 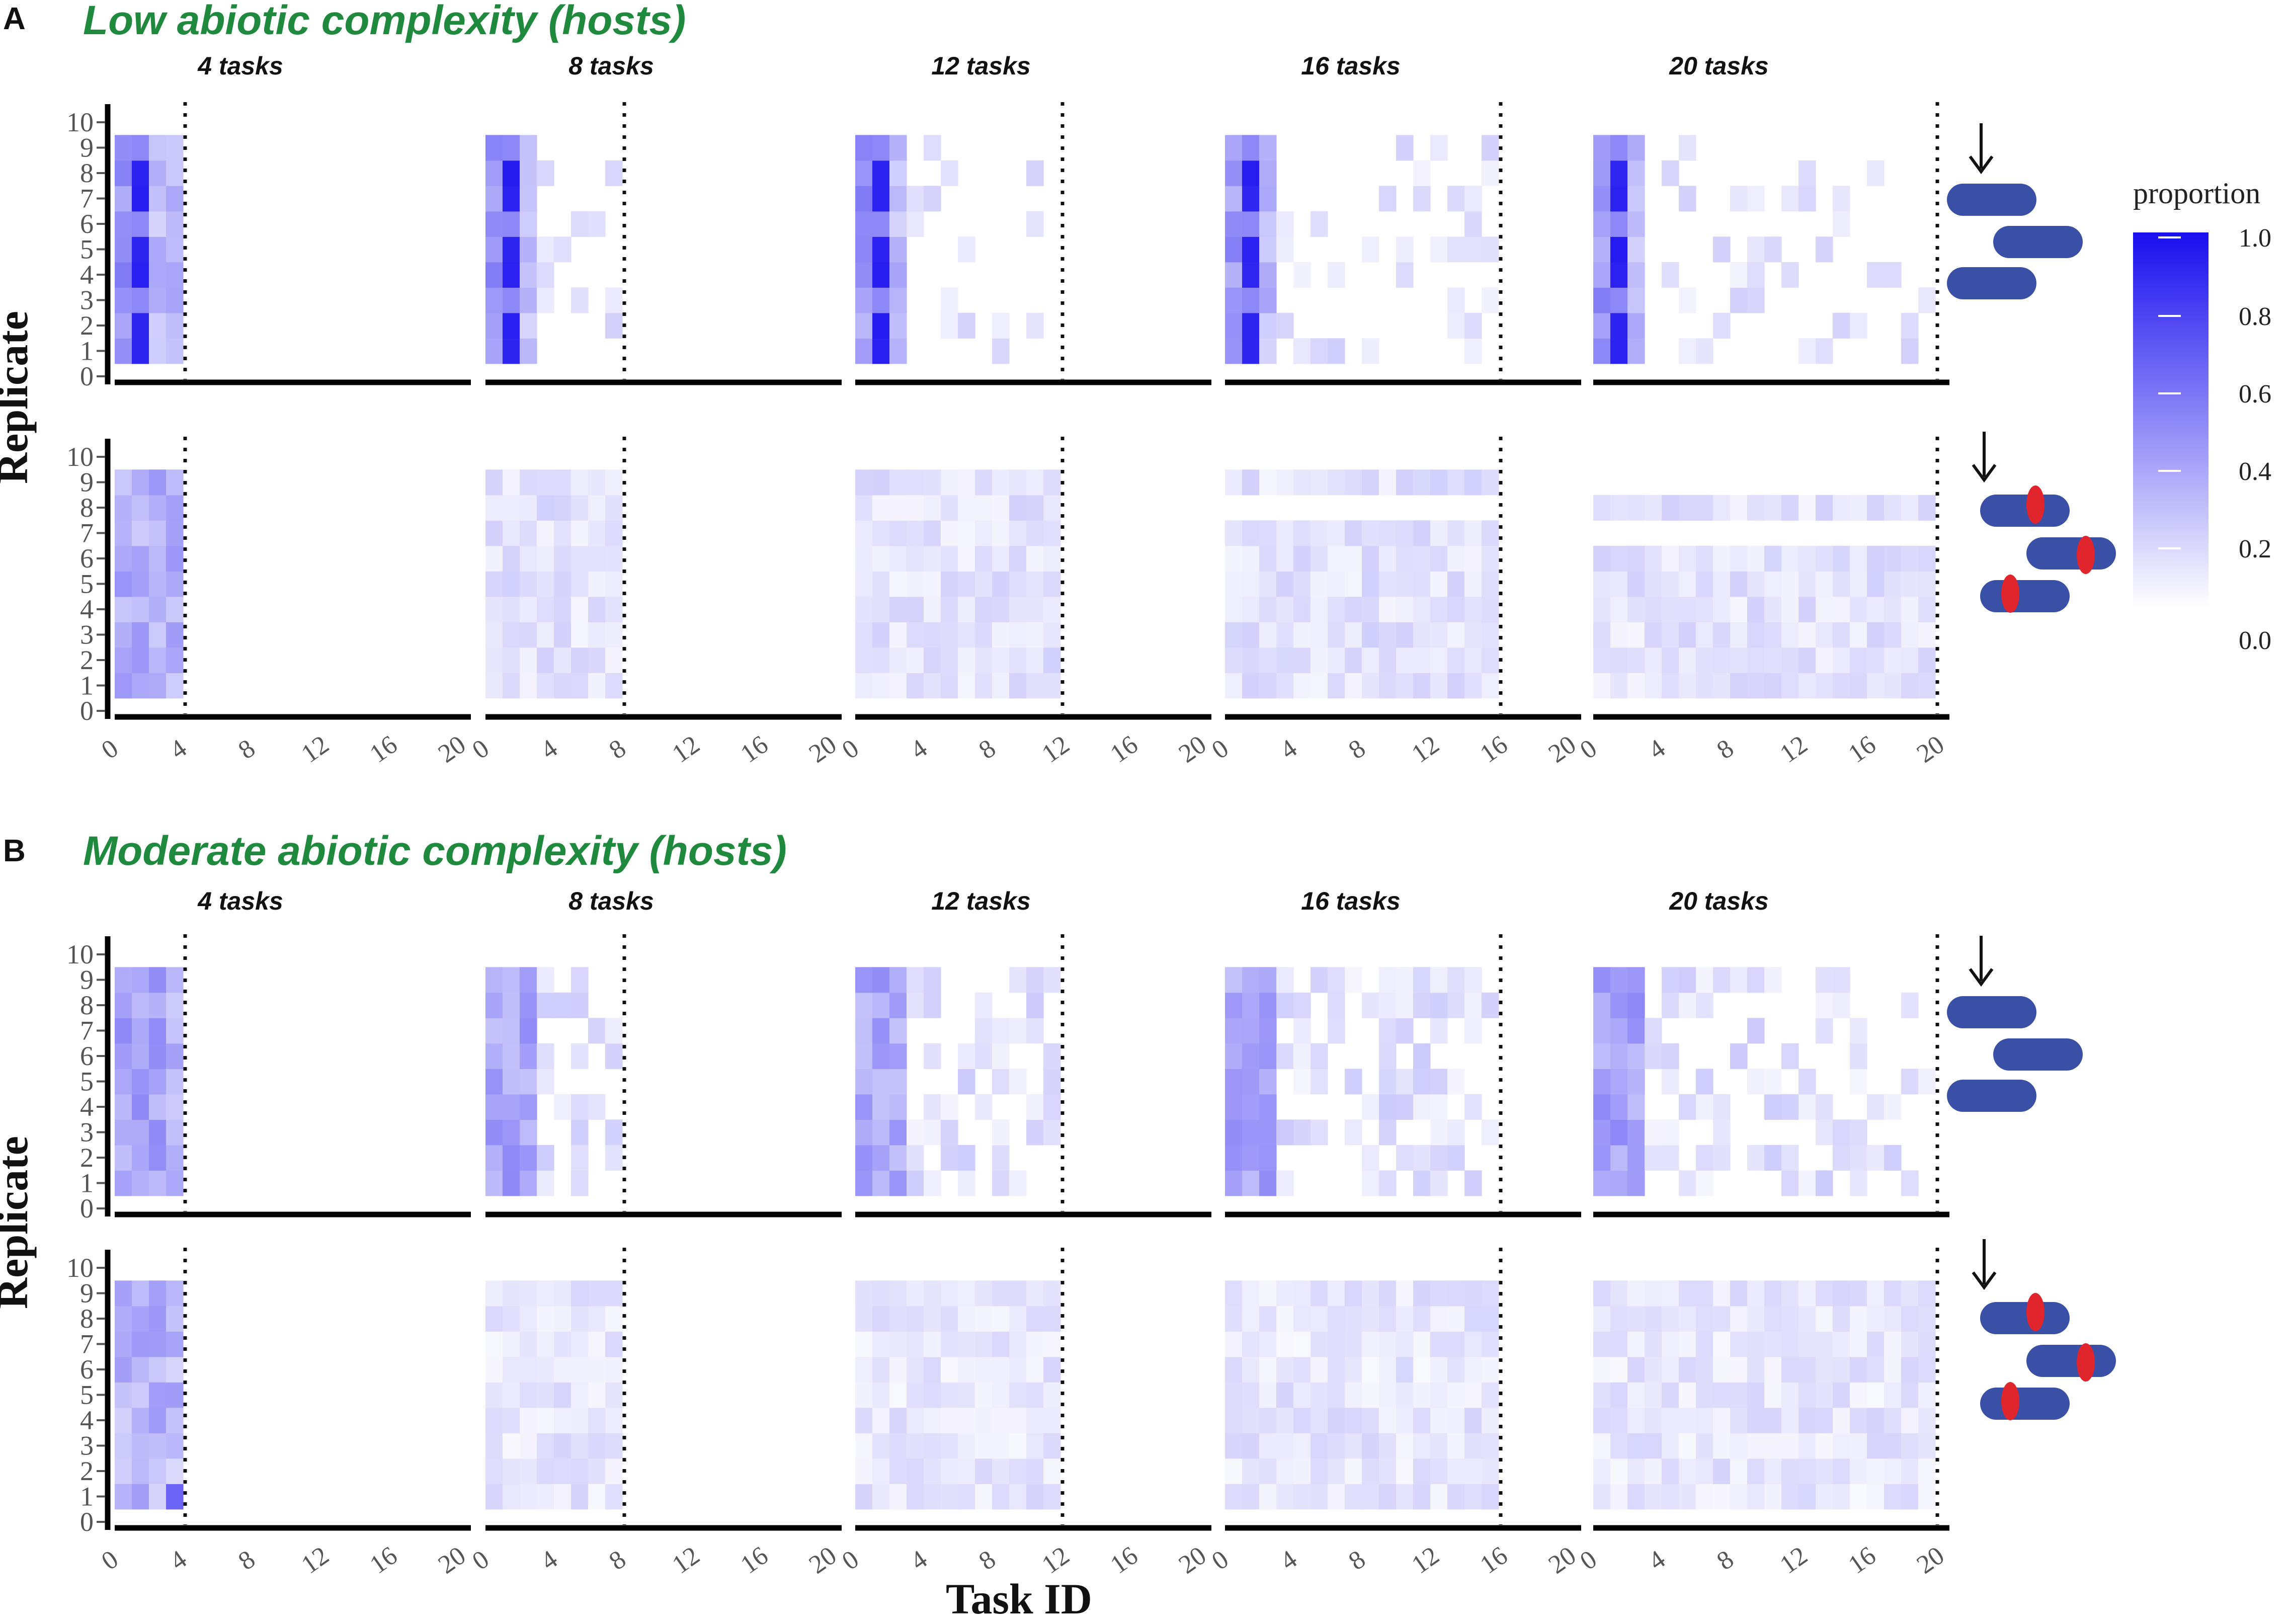 What do you see at coordinates (435, 851) in the screenshot?
I see `section-title-b: Moderate abiotic complexity (hosts)` at bounding box center [435, 851].